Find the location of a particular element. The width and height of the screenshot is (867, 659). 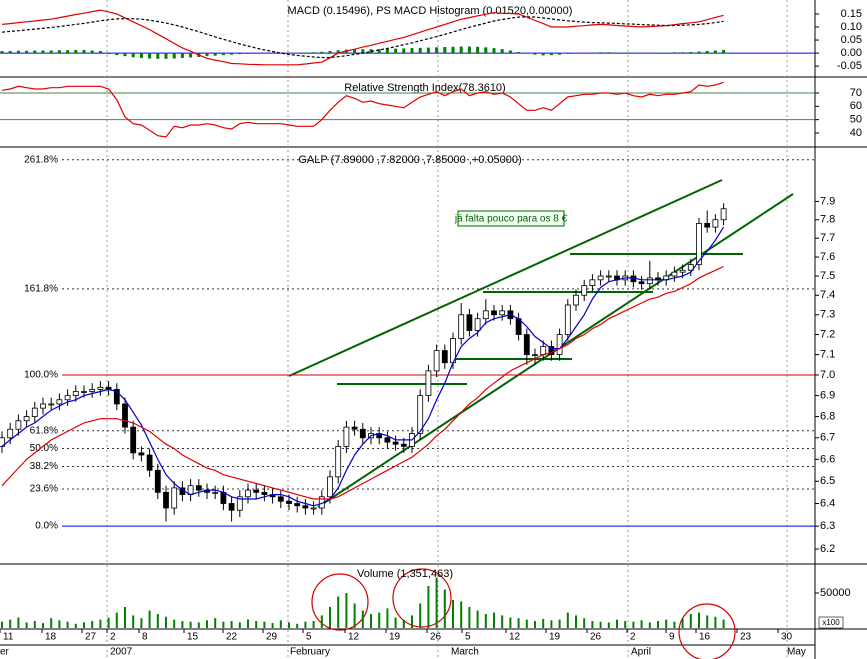

y-tick-label: 0.05 is located at coordinates (851, 40).